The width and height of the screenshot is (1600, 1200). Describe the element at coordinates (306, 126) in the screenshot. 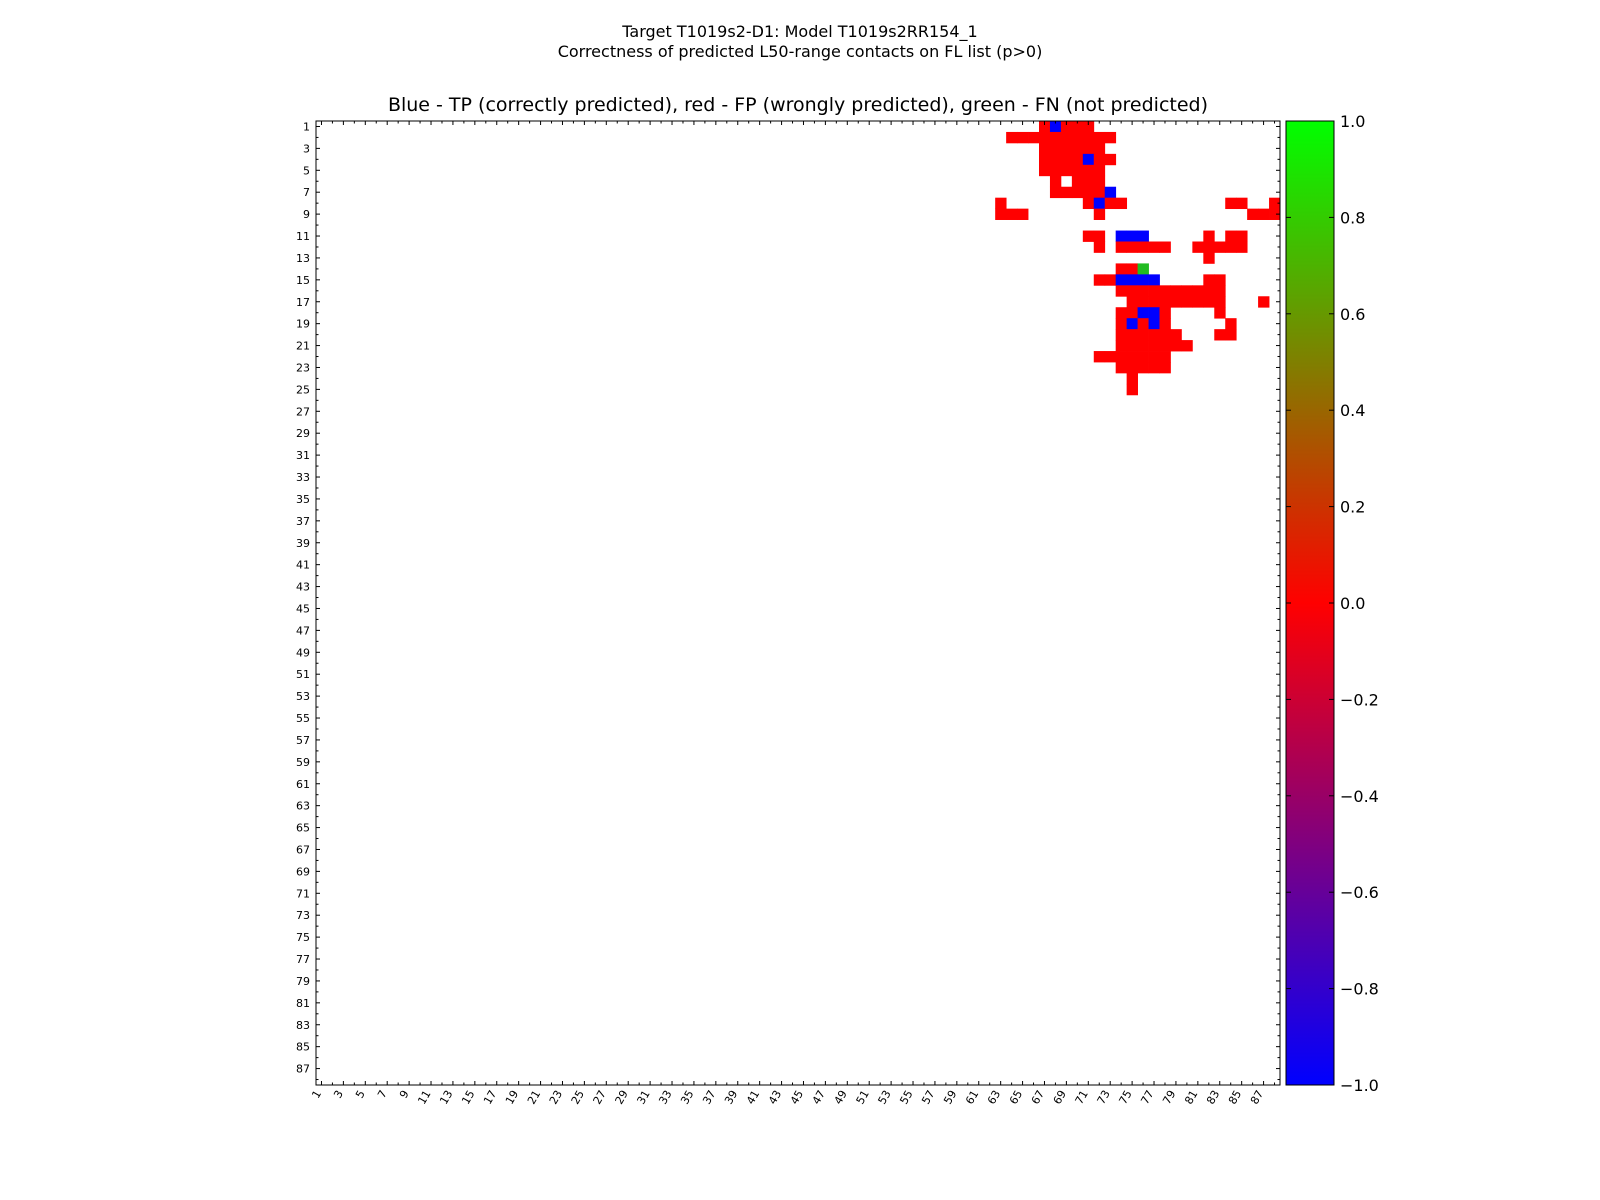

I see `y-tick-label: 1` at that location.